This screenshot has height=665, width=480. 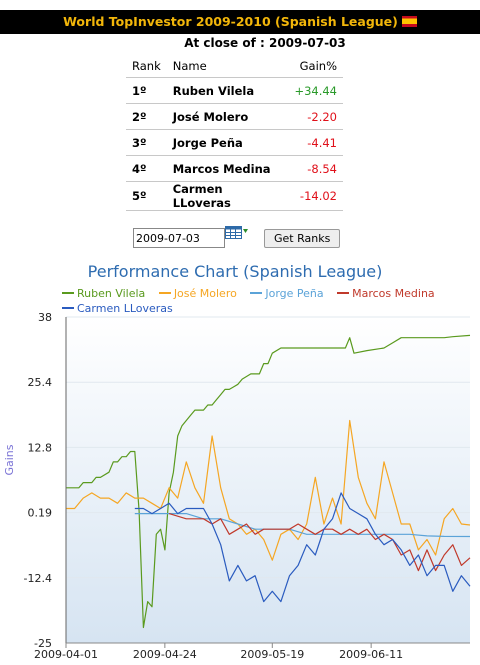 I want to click on y-tick-label: 38, so click(x=45, y=317).